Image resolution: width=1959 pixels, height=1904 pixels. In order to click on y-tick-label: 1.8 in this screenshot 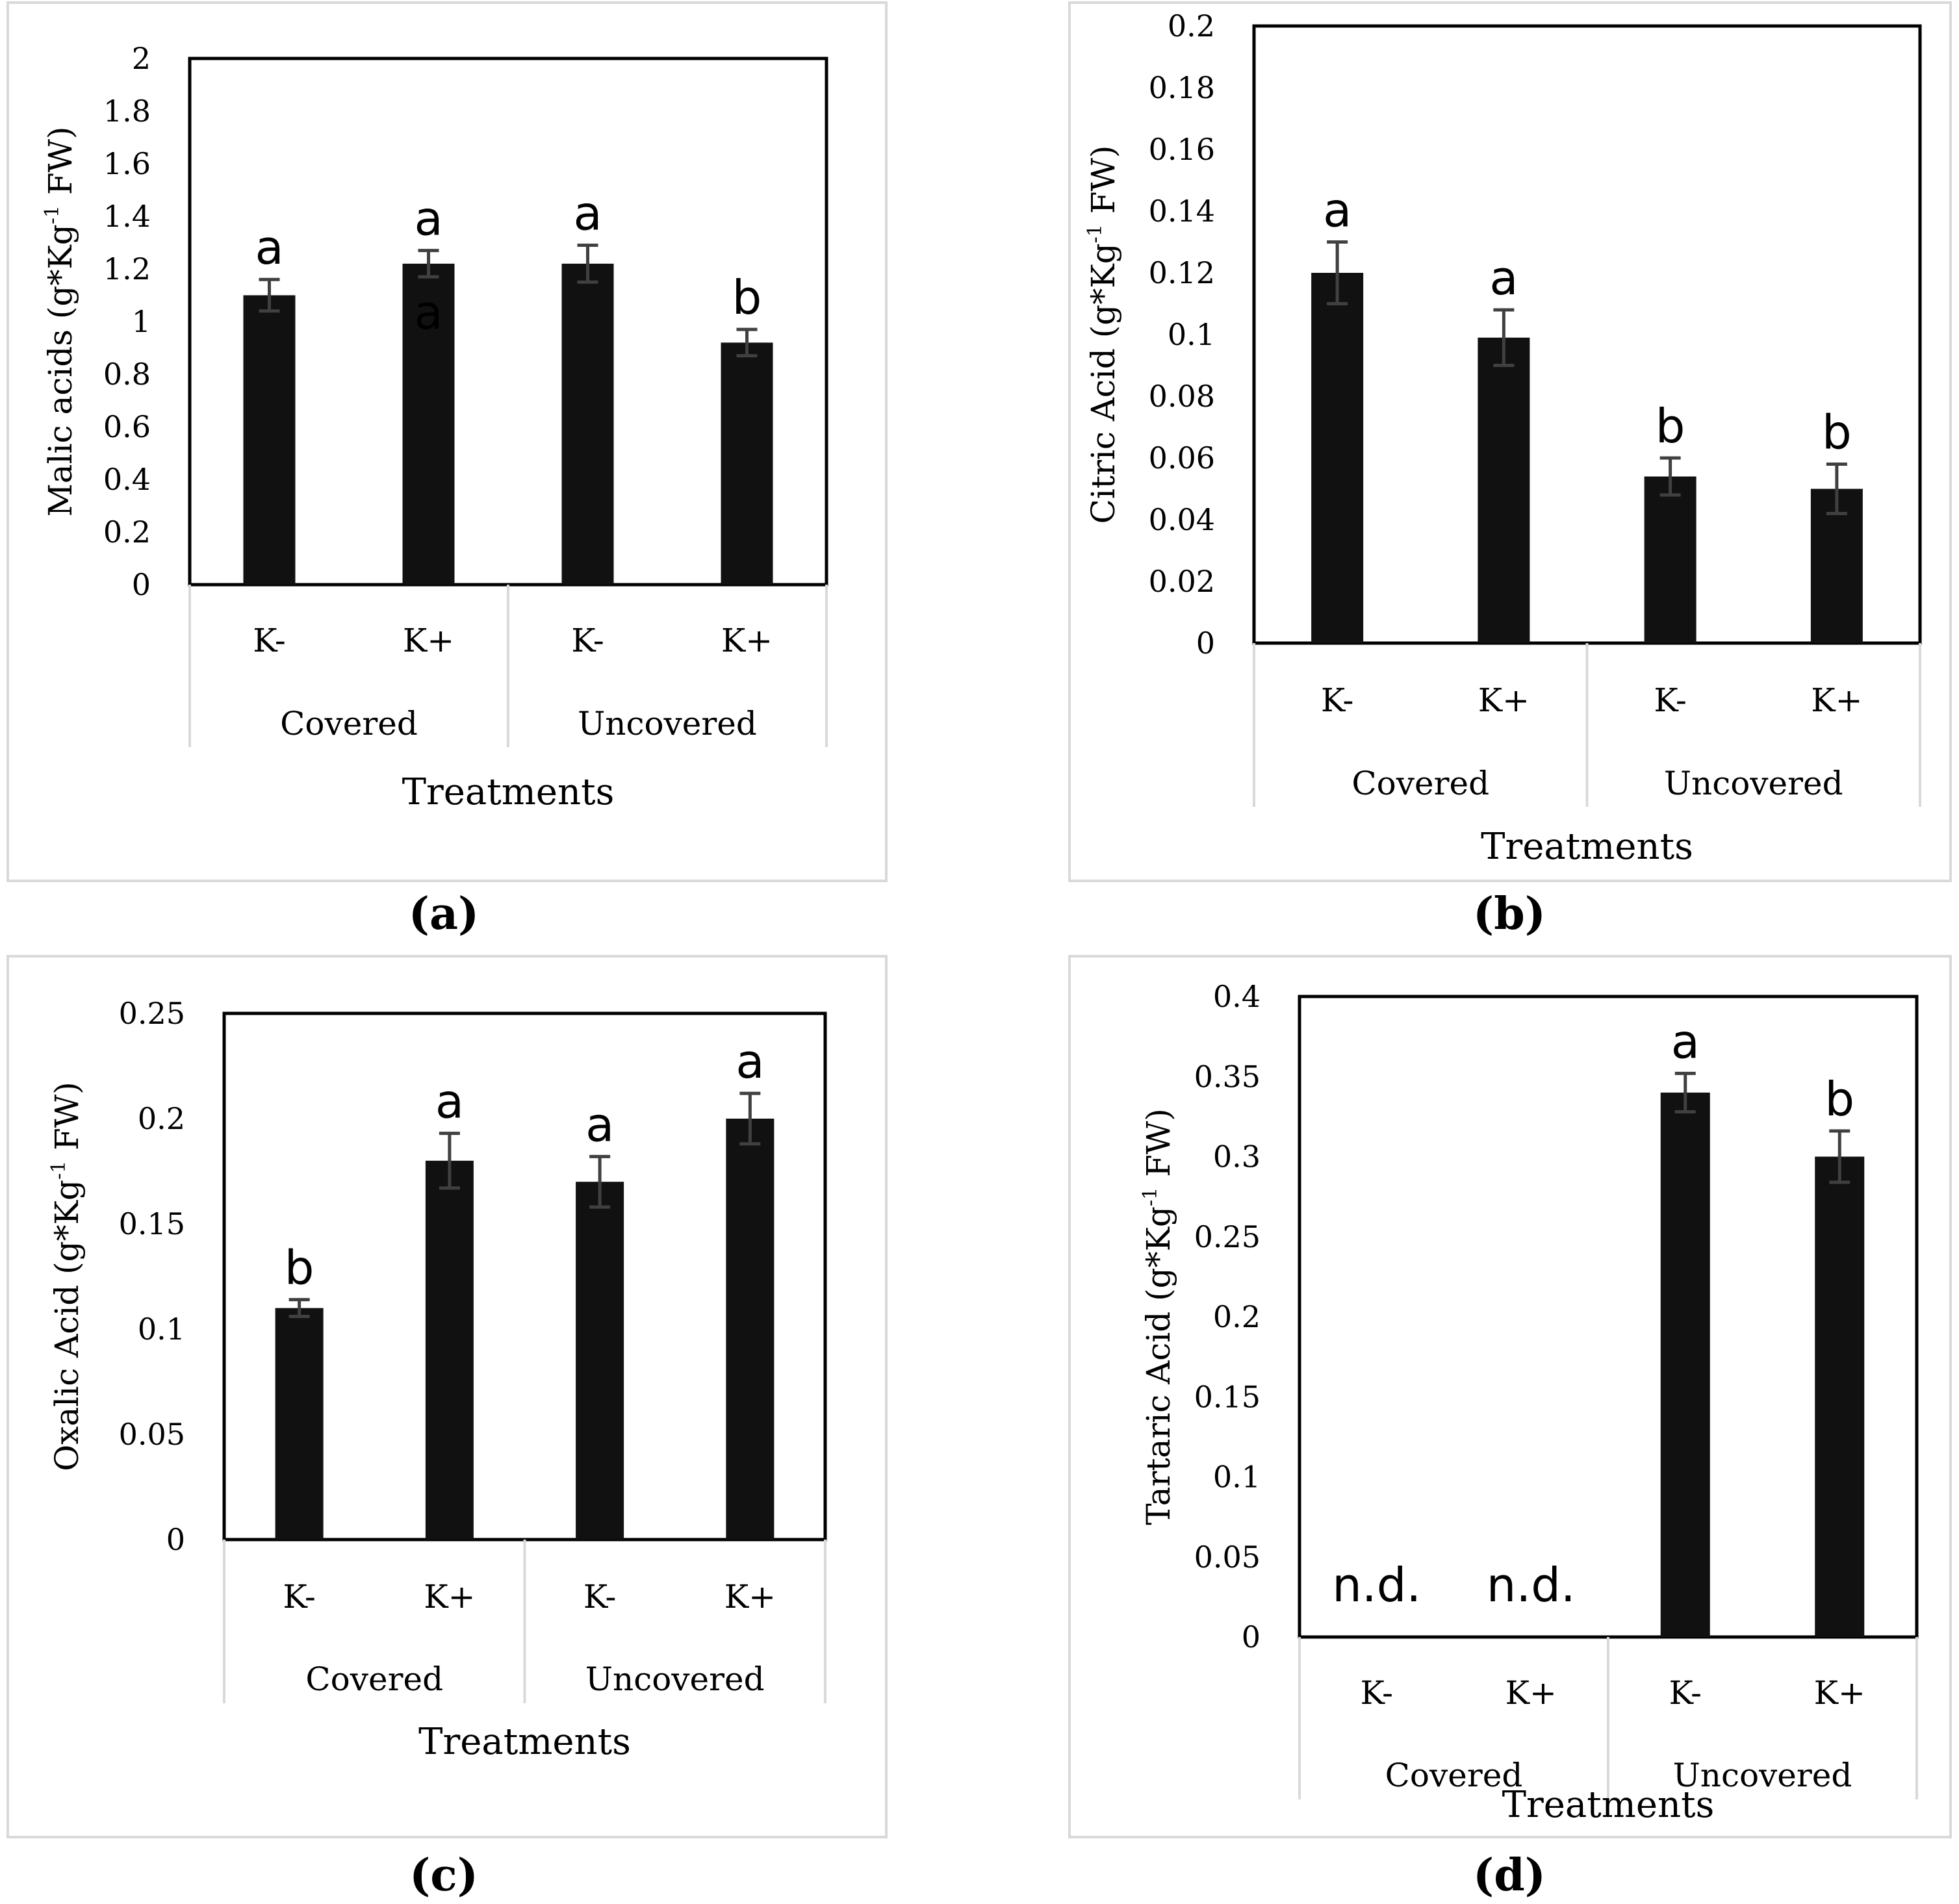, I will do `click(127, 111)`.